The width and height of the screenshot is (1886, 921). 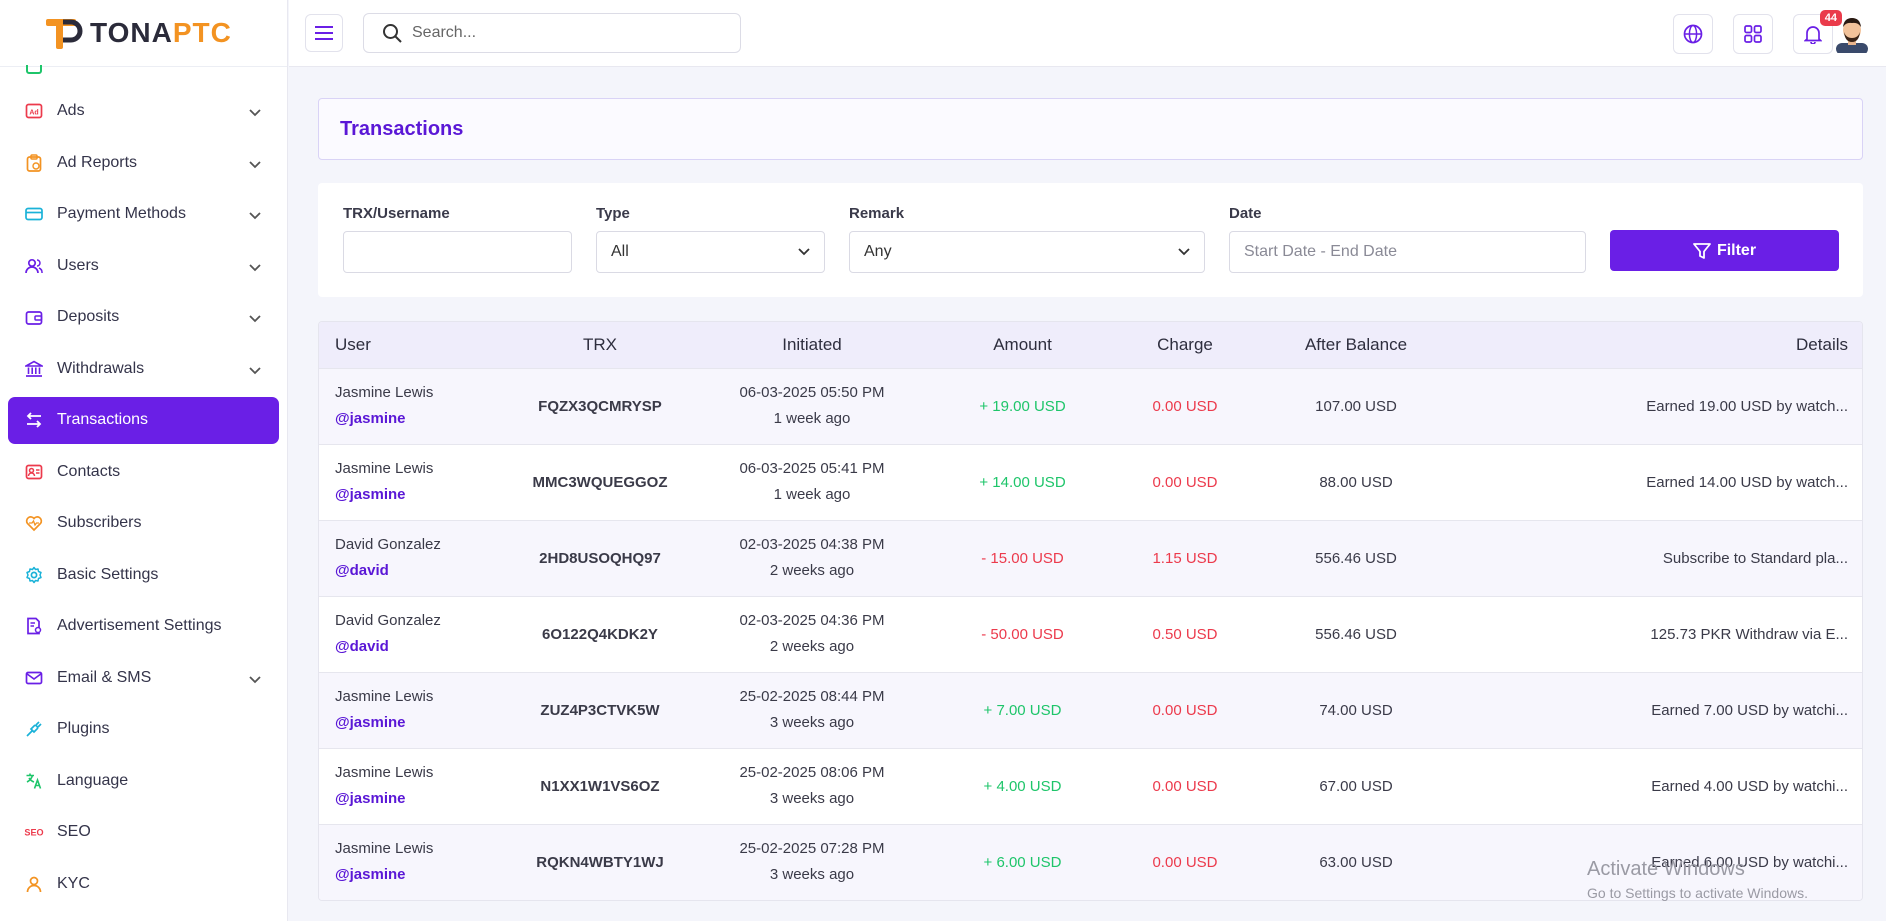 What do you see at coordinates (457, 252) in the screenshot?
I see `trx-filter-input` at bounding box center [457, 252].